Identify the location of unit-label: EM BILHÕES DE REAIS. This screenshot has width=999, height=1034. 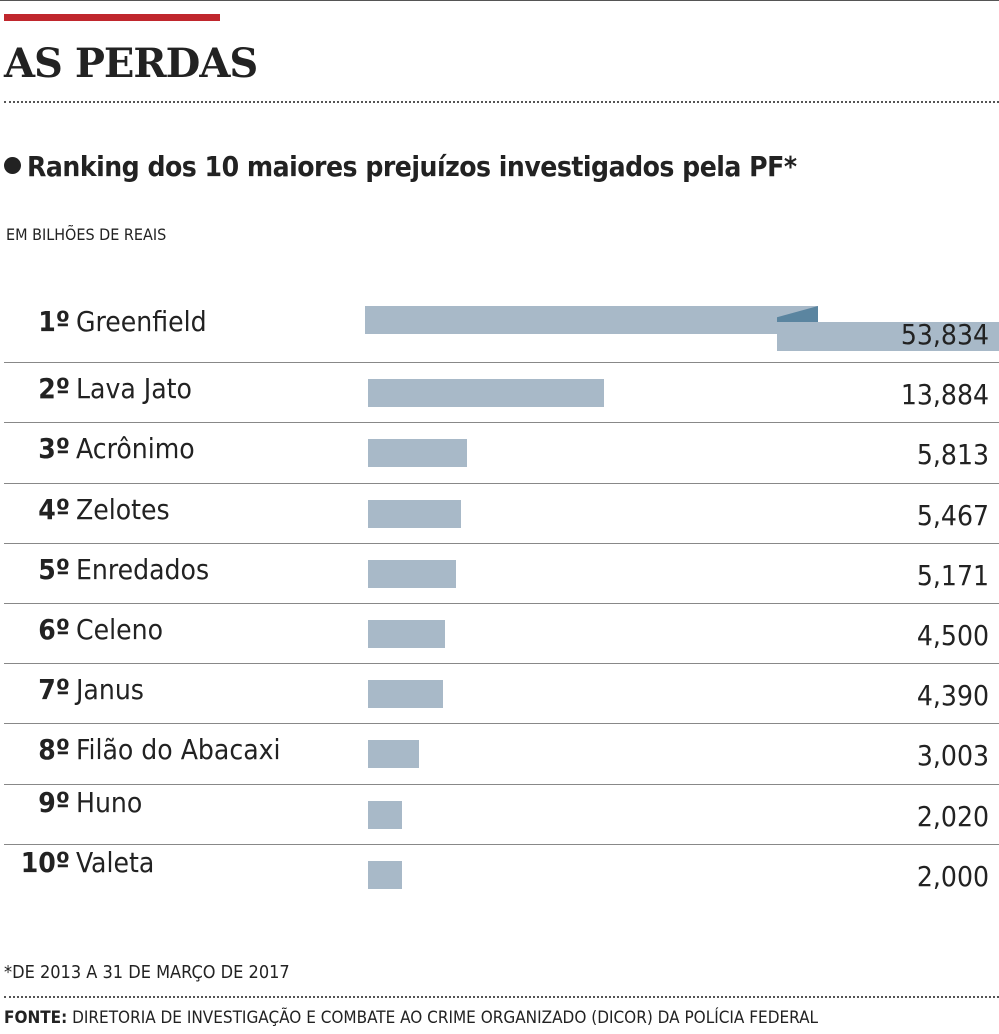
(86, 234).